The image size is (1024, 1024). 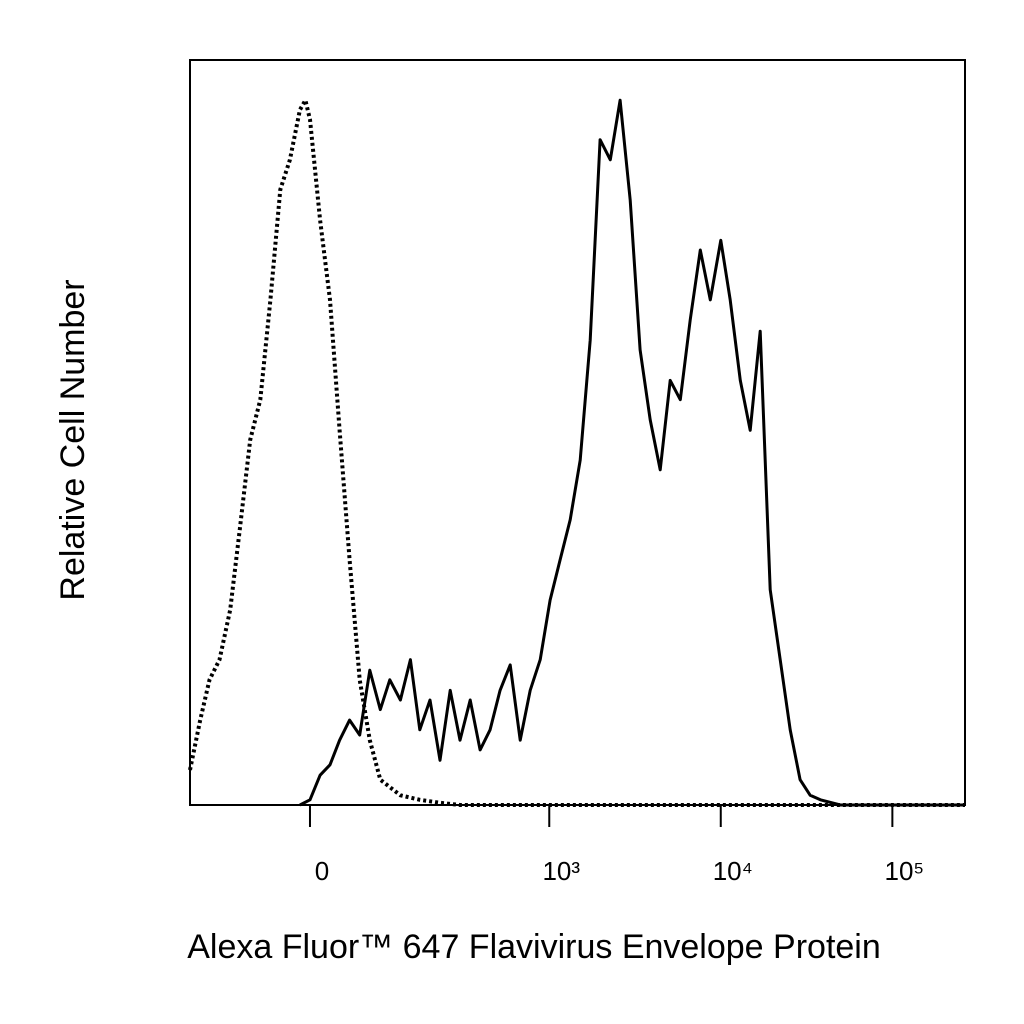 What do you see at coordinates (73, 439) in the screenshot?
I see `y-axis-label: Relative Cell Number` at bounding box center [73, 439].